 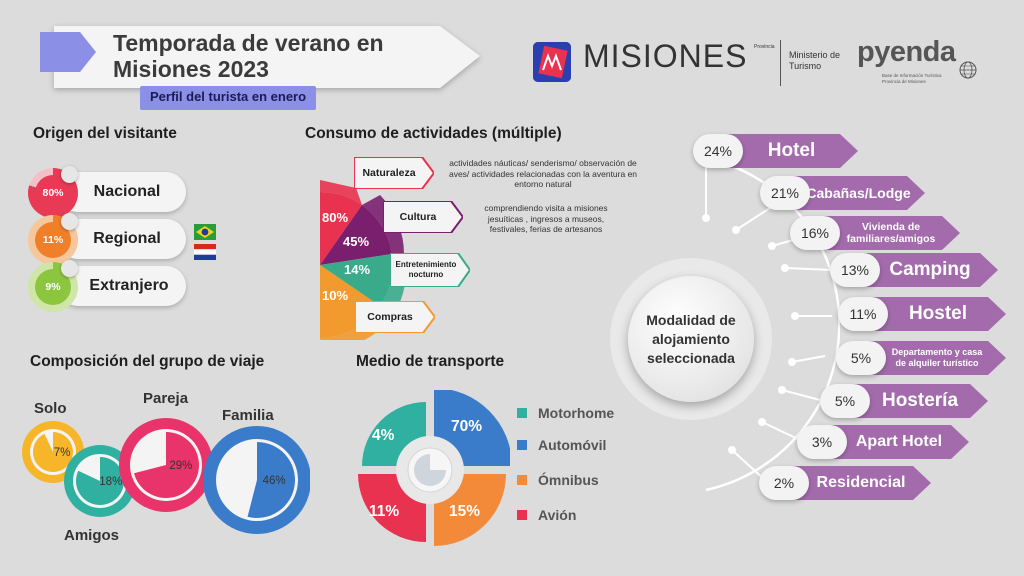 I want to click on grupo-pct-amigos: 18%, so click(x=110, y=482).